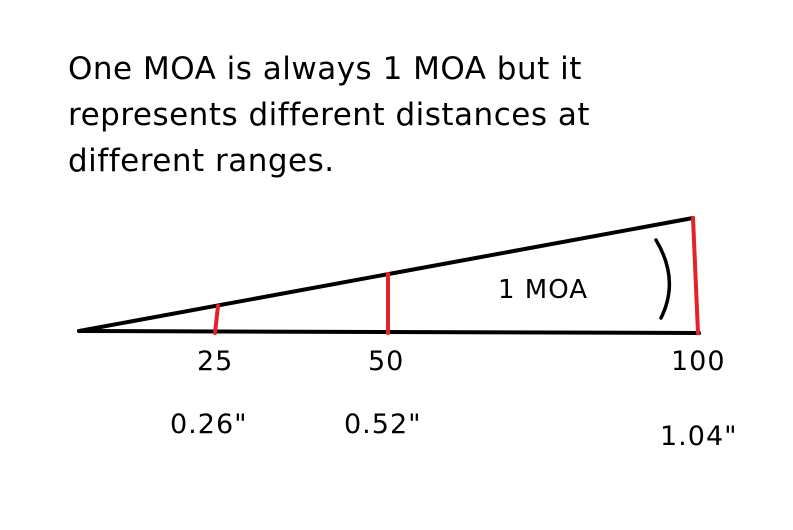  I want to click on size-label-100: 1.04", so click(699, 436).